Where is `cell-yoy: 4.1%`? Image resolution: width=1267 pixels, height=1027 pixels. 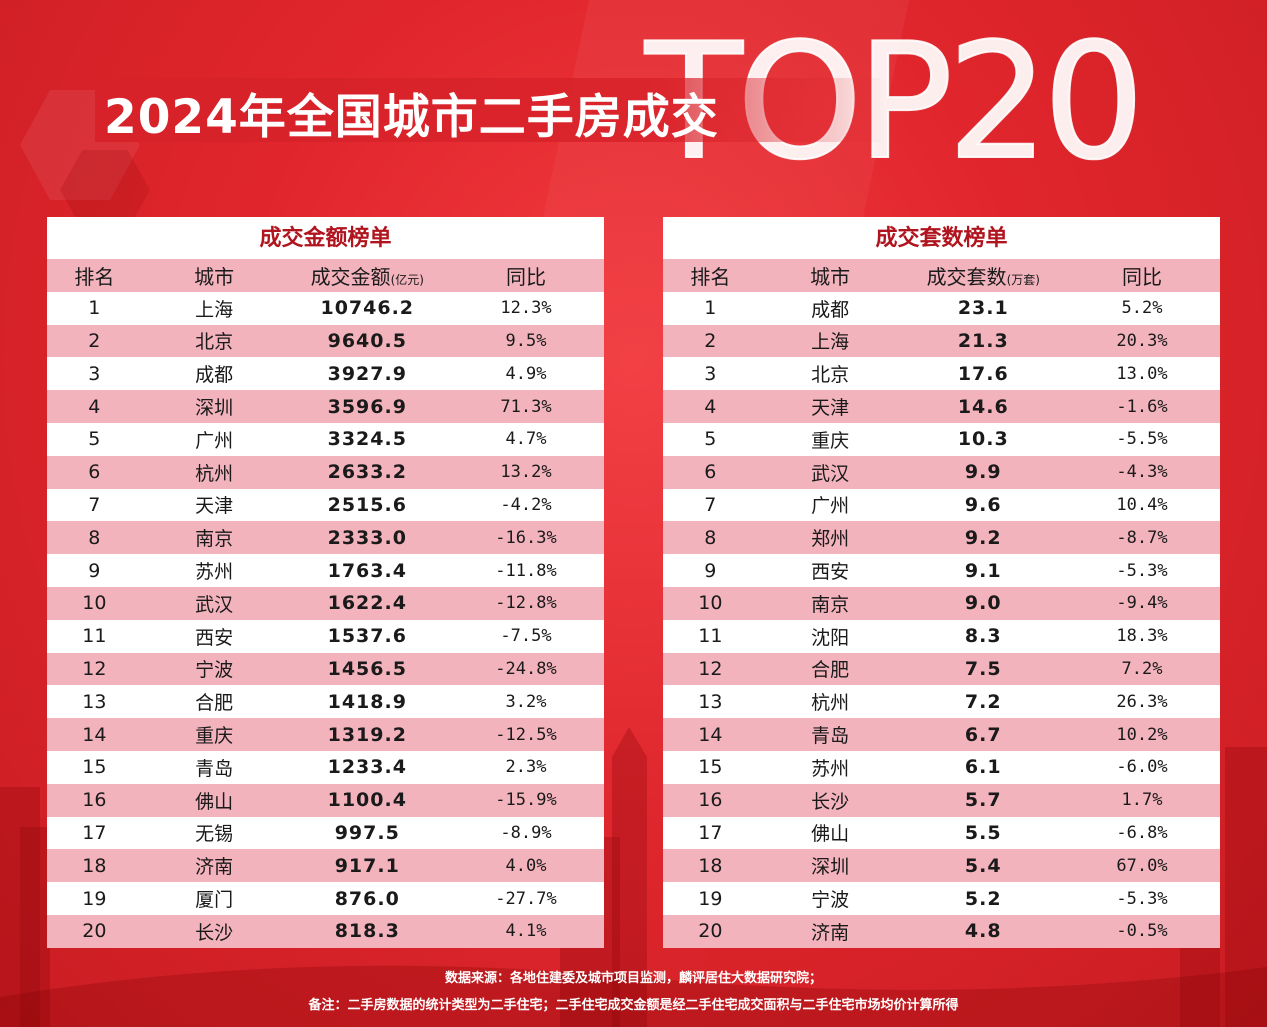 cell-yoy: 4.1% is located at coordinates (526, 931).